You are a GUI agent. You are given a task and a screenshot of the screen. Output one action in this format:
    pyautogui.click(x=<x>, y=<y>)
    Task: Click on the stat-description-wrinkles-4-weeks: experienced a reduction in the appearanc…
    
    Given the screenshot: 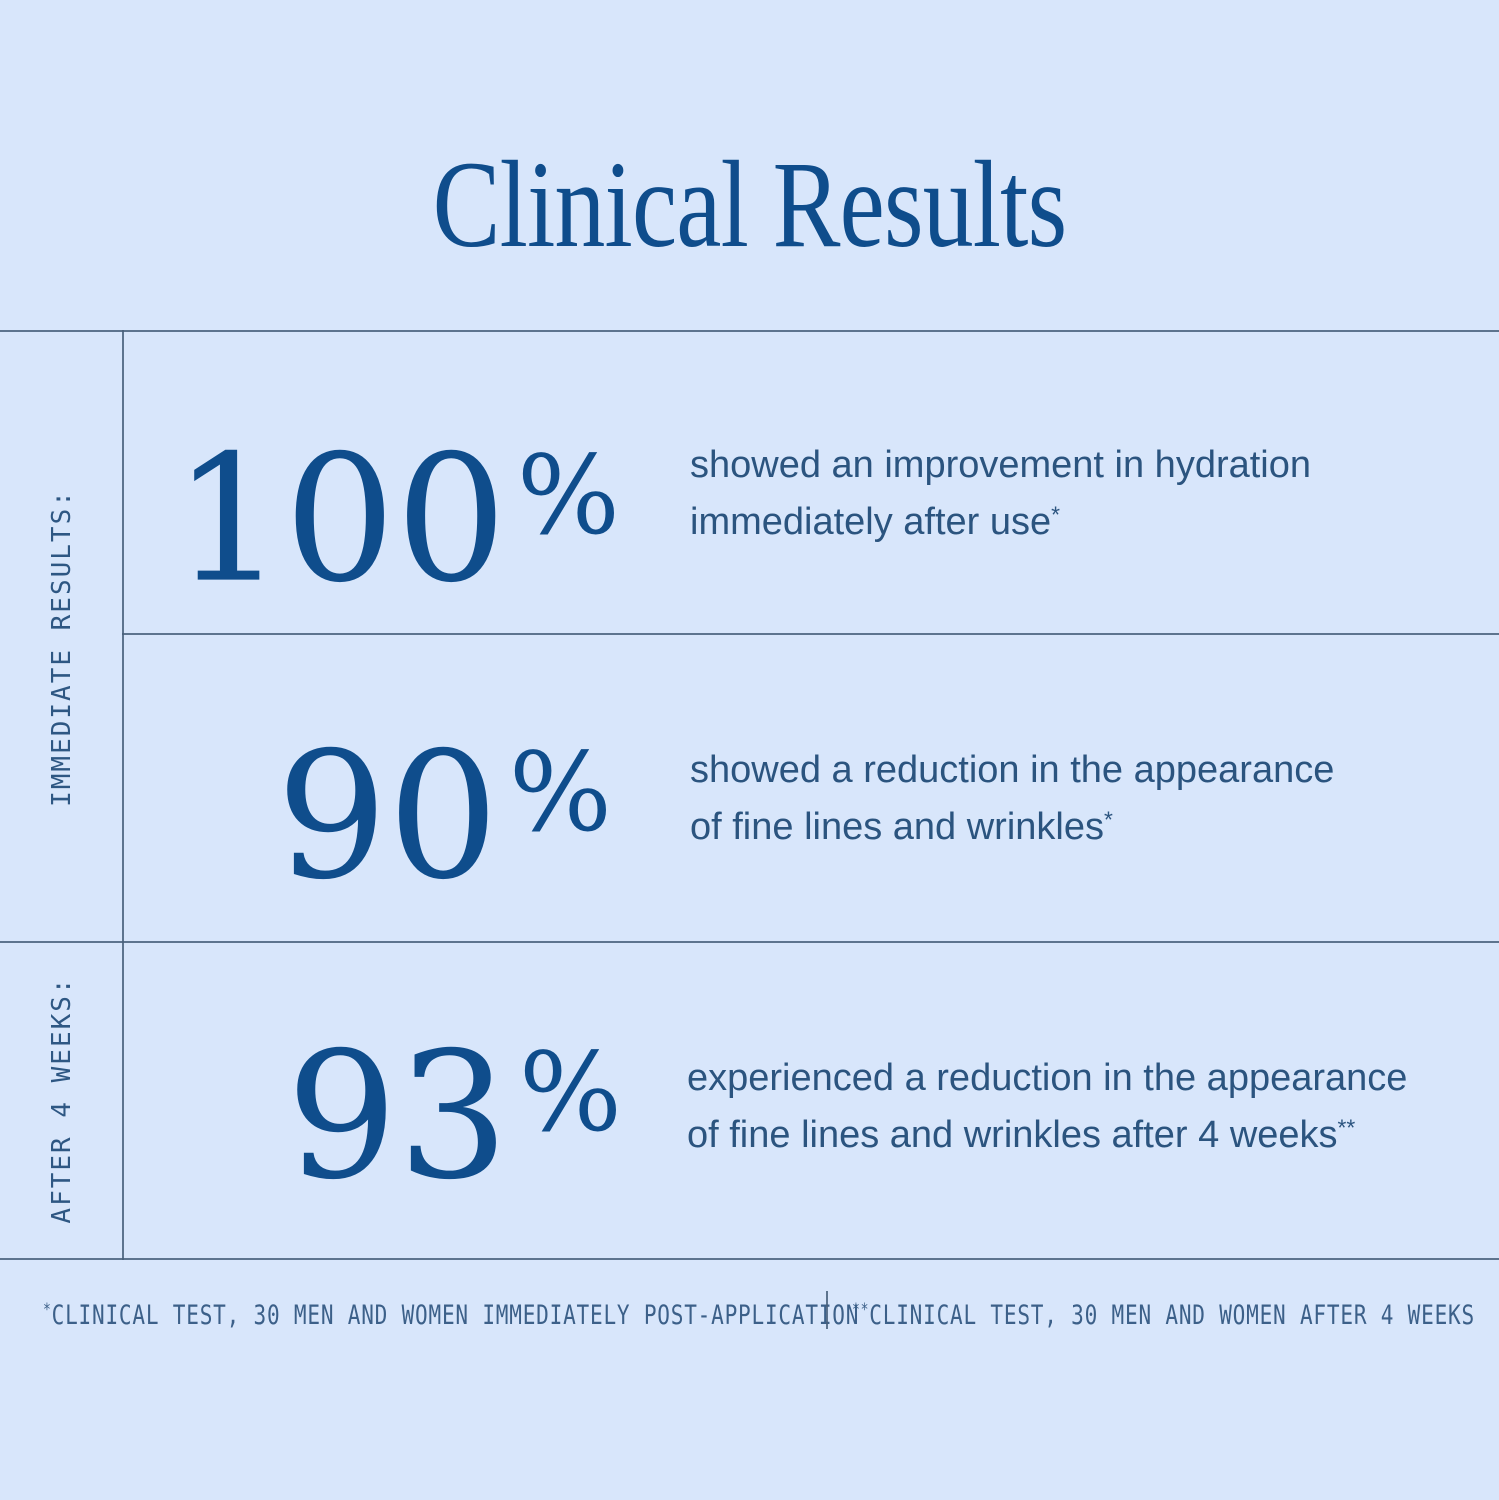 What is the action you would take?
    pyautogui.click(x=1047, y=1107)
    